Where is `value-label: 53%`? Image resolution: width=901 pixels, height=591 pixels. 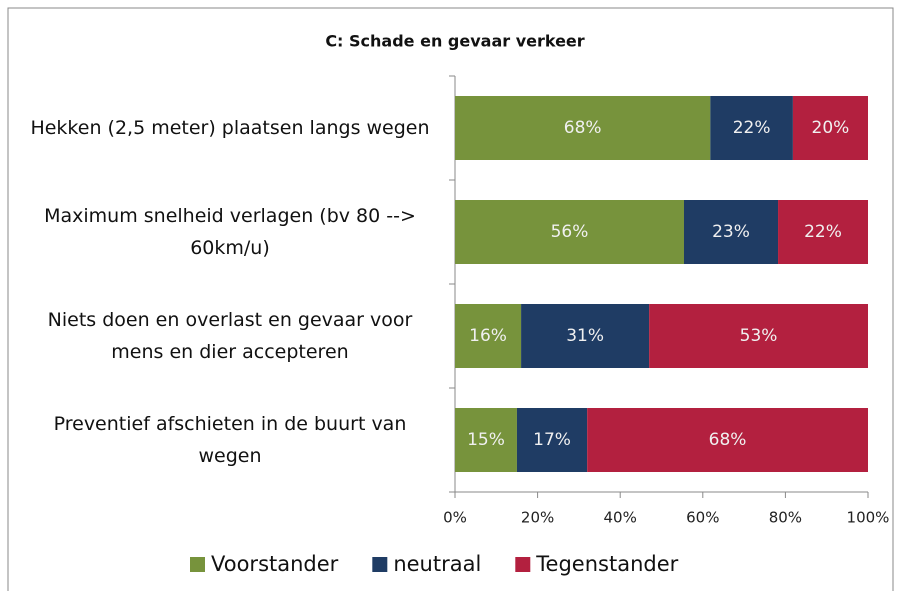
value-label: 53% is located at coordinates (759, 336).